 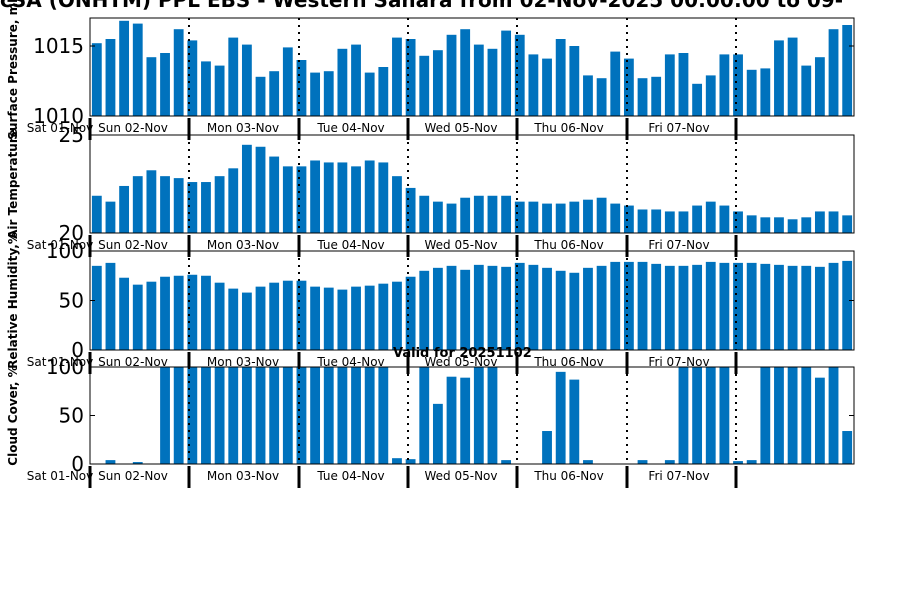 What do you see at coordinates (71, 233) in the screenshot?
I see `y-tick-label: 20` at bounding box center [71, 233].